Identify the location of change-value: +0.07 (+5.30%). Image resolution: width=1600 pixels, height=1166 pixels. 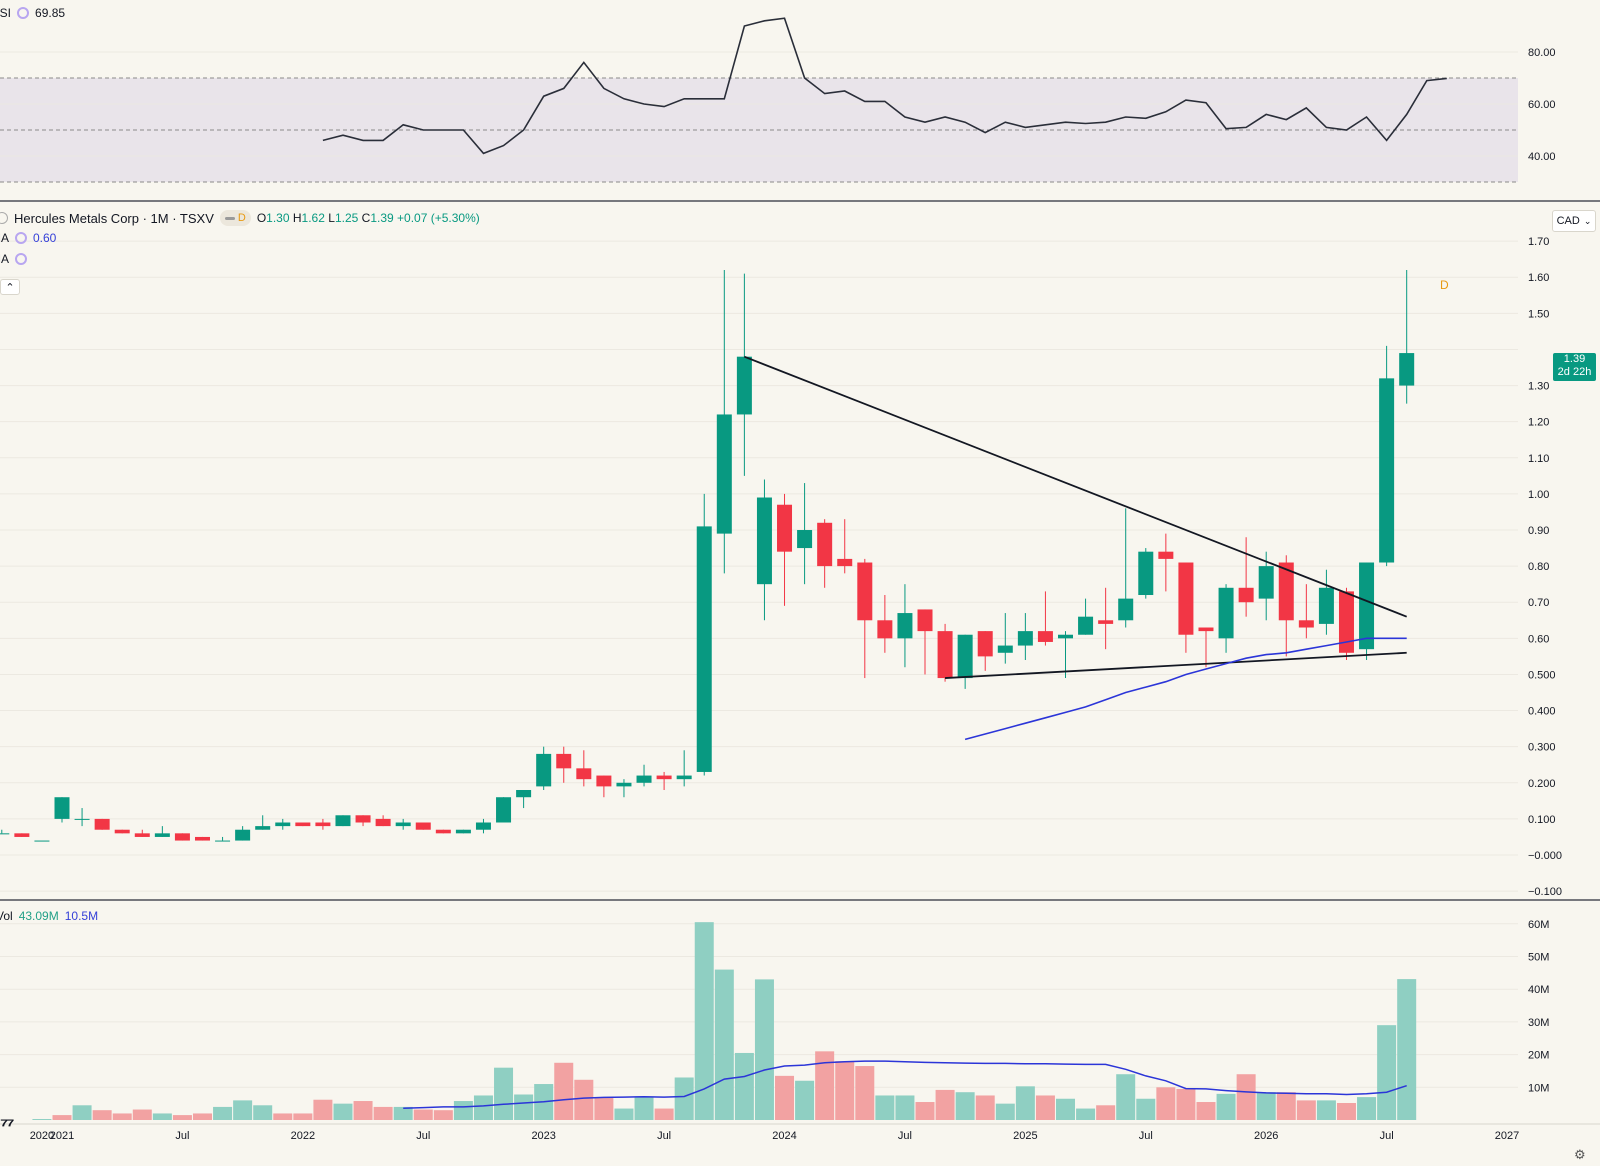
(438, 218).